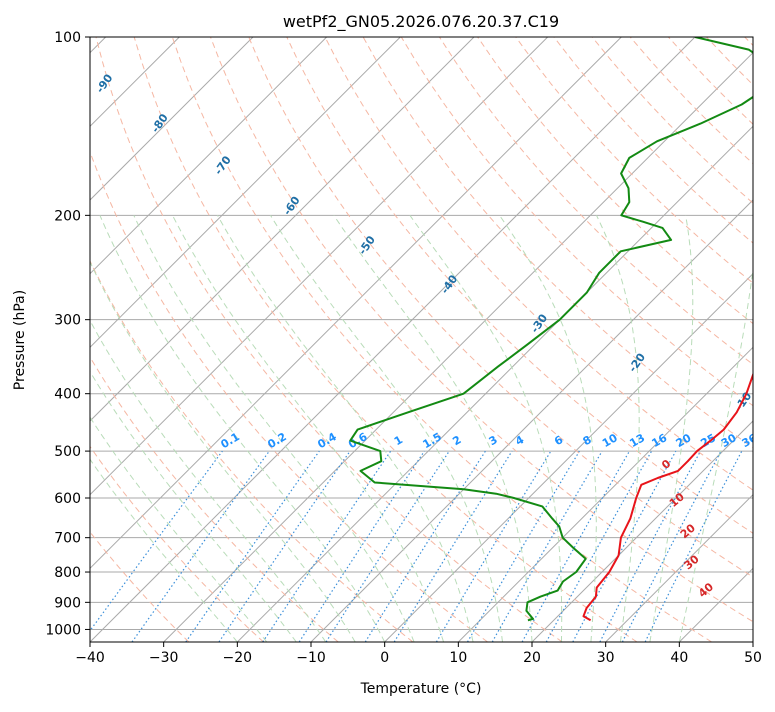 Image resolution: width=775 pixels, height=712 pixels. What do you see at coordinates (532, 658) in the screenshot?
I see `x-tick-label: 20` at bounding box center [532, 658].